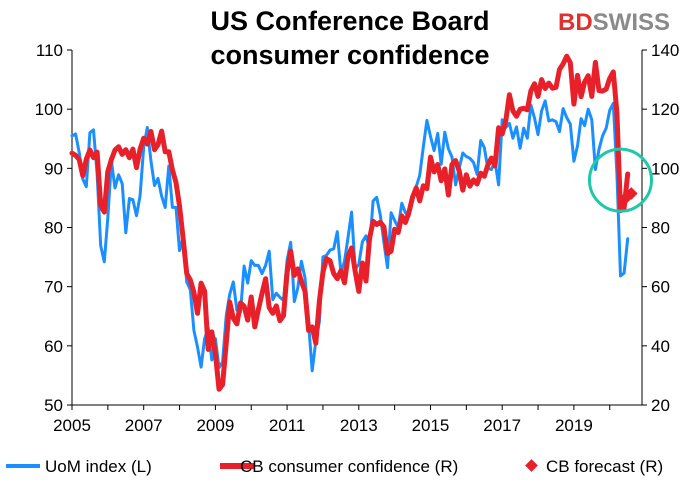 Image resolution: width=700 pixels, height=500 pixels. Describe the element at coordinates (574, 425) in the screenshot. I see `x-tick-label: 2019` at that location.